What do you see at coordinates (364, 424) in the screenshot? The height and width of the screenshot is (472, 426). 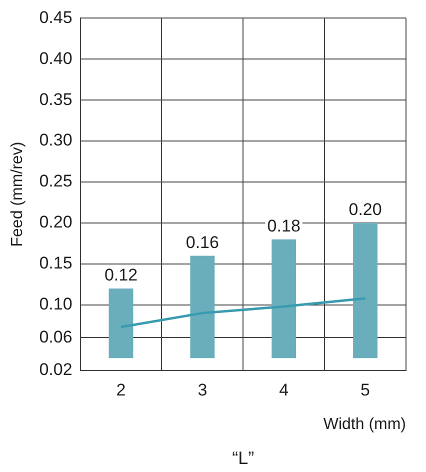 I see `x-axis-title: Width (mm)` at bounding box center [364, 424].